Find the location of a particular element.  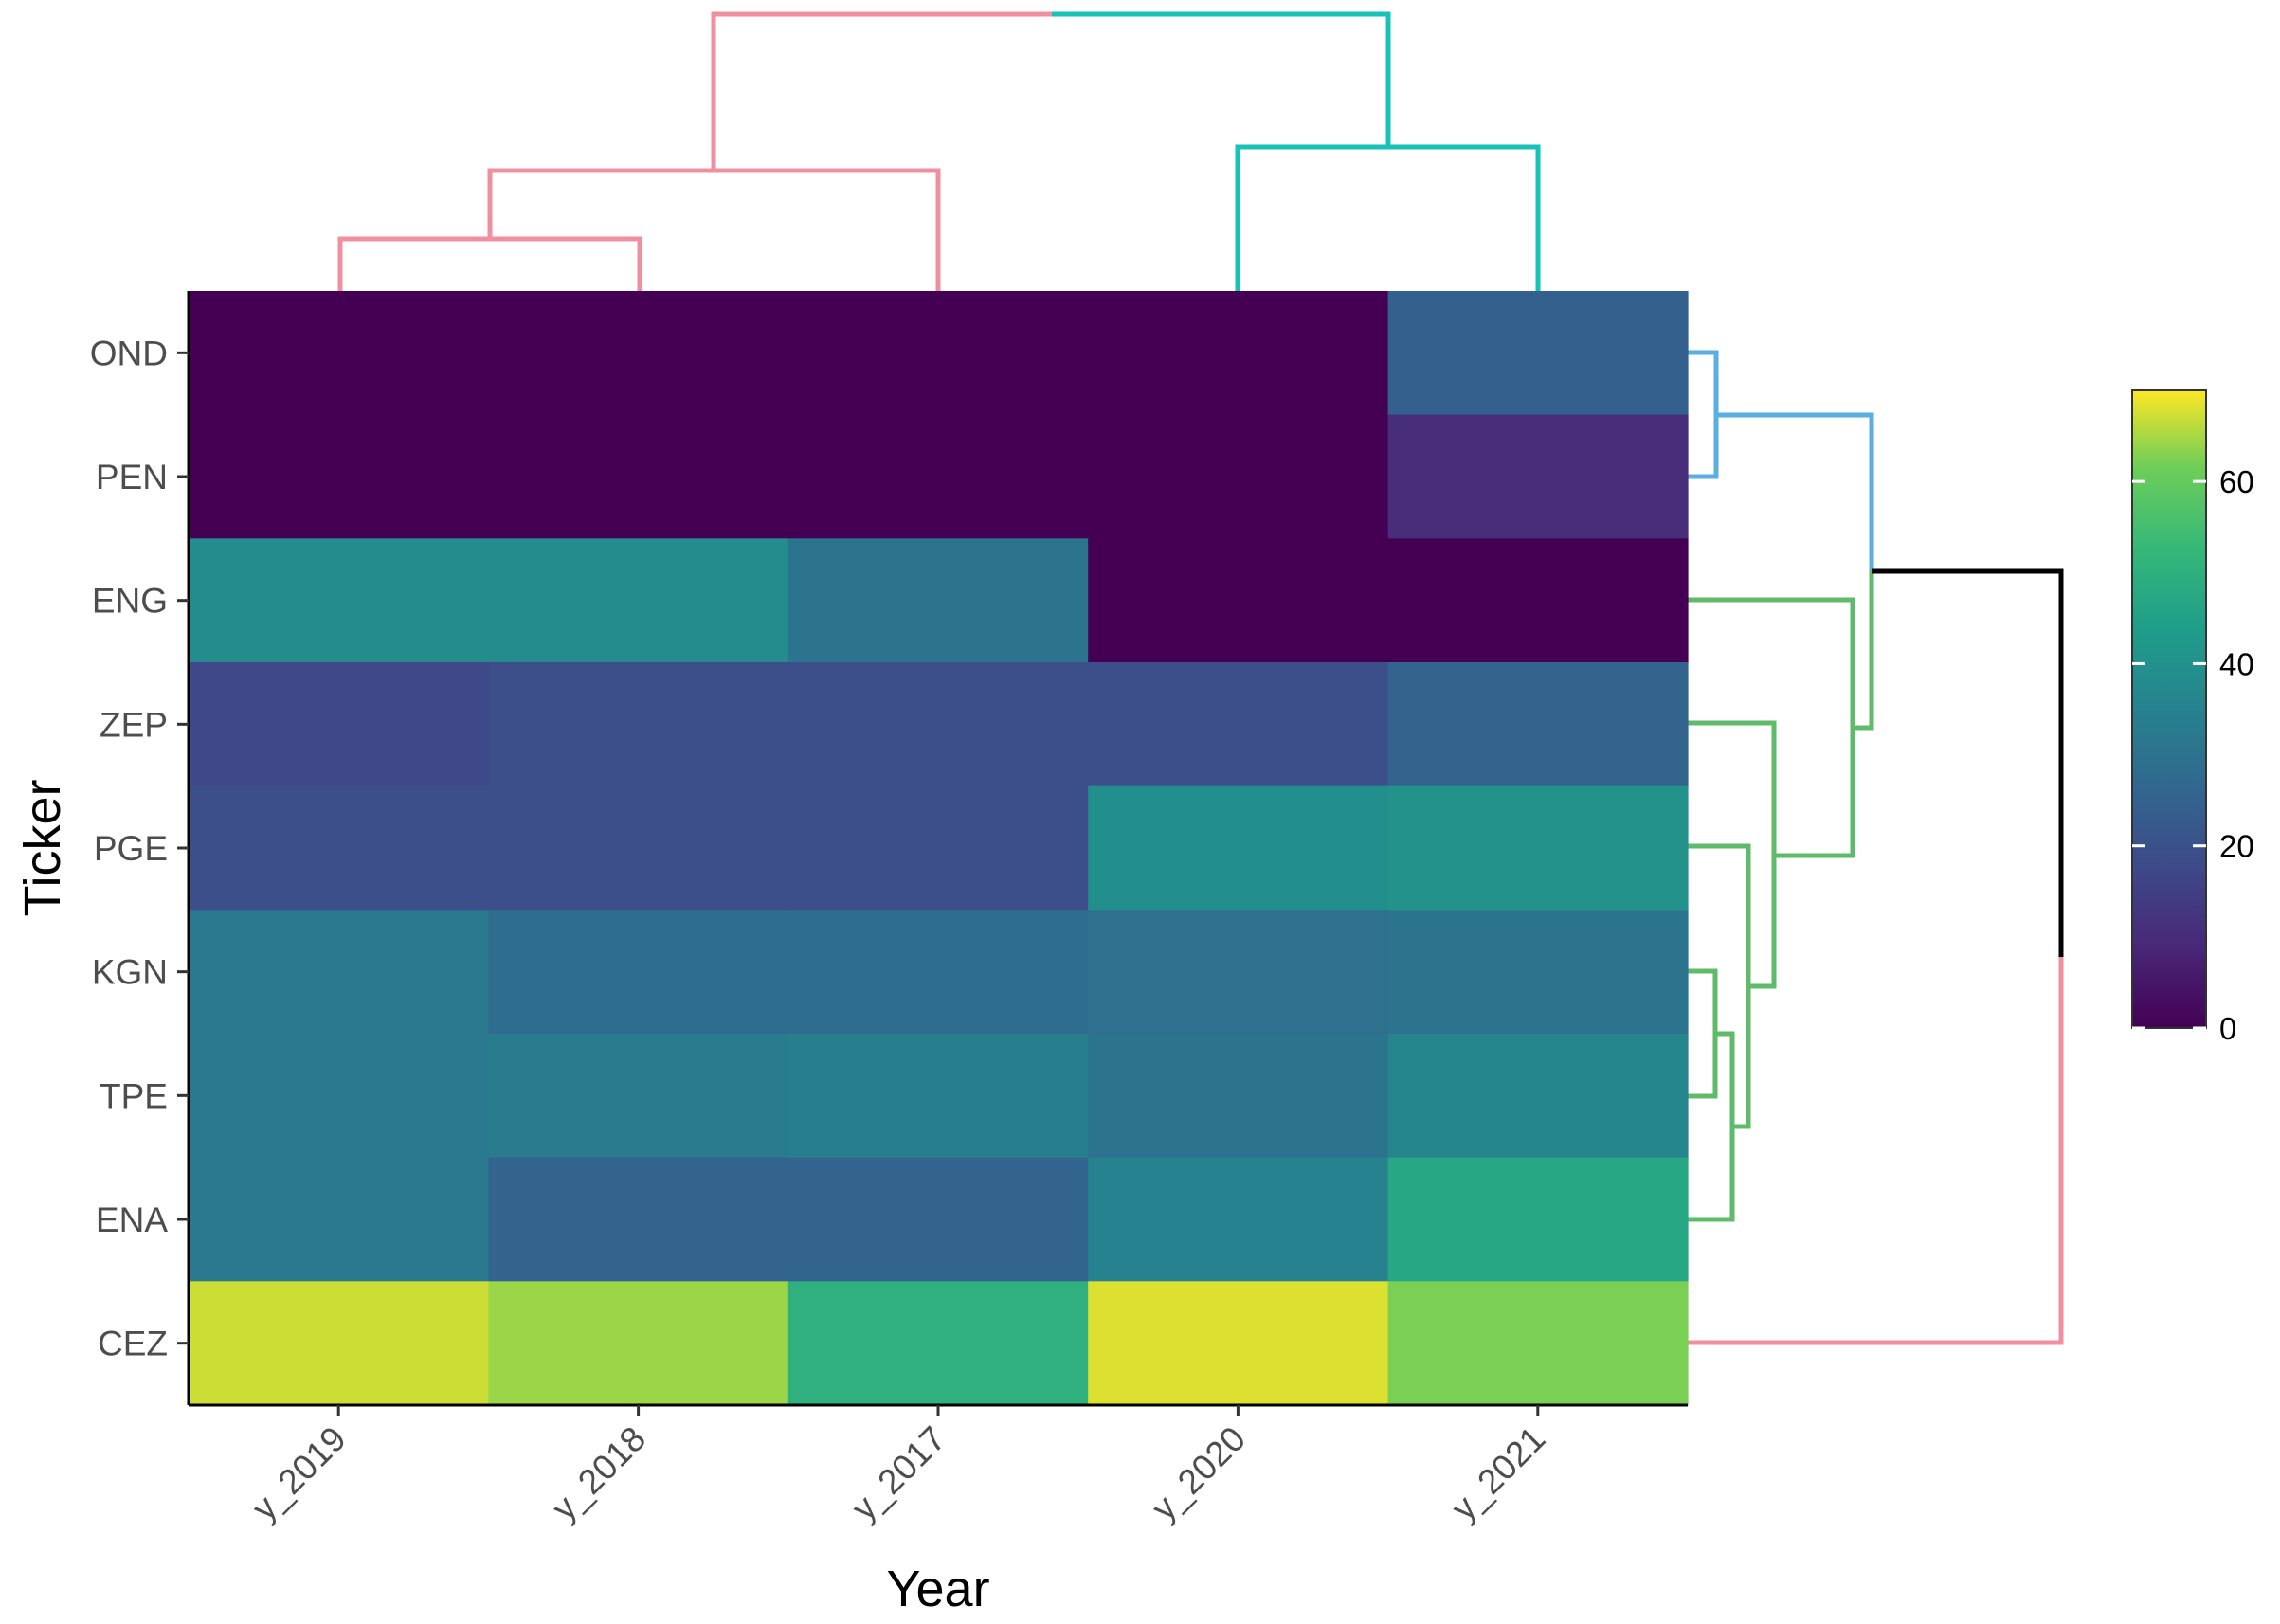

row-dendro-link-zep-group is located at coordinates (1733, 854).